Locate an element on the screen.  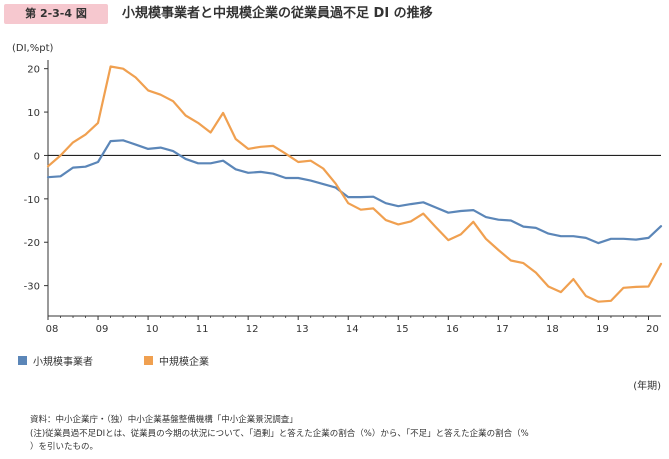
legend-swatch-blue is located at coordinates (22, 360).